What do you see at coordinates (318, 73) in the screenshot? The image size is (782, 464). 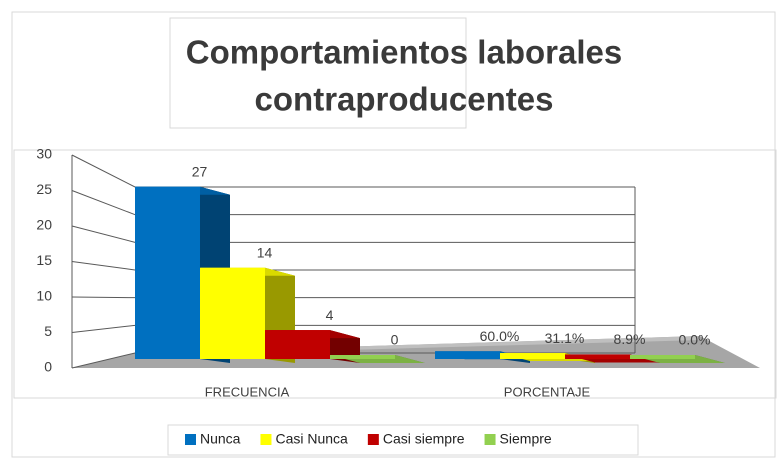 I see `title-box` at bounding box center [318, 73].